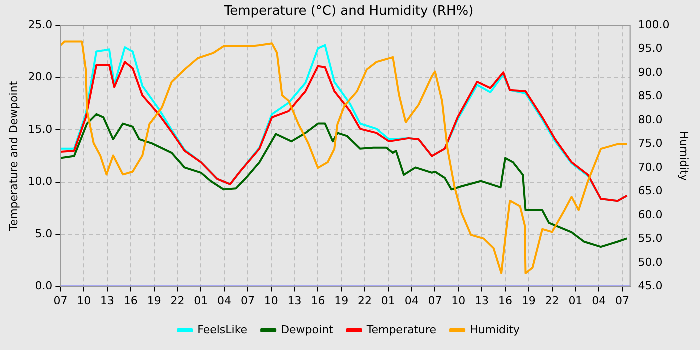 This screenshot has height=350, width=700. What do you see at coordinates (40, 77) in the screenshot?
I see `y-tick-label: 20.0` at bounding box center [40, 77].